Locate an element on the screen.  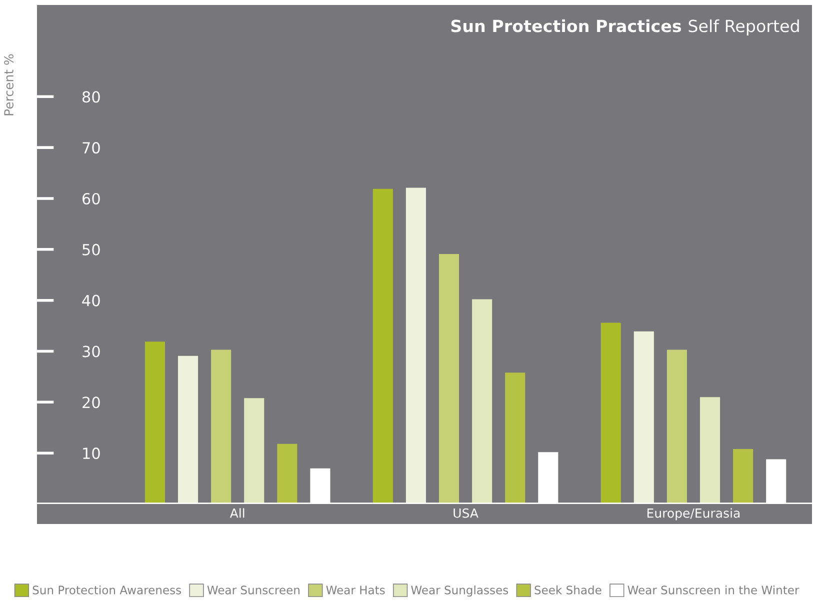
legend-label: Sun Protection Awareness is located at coordinates (106, 589).